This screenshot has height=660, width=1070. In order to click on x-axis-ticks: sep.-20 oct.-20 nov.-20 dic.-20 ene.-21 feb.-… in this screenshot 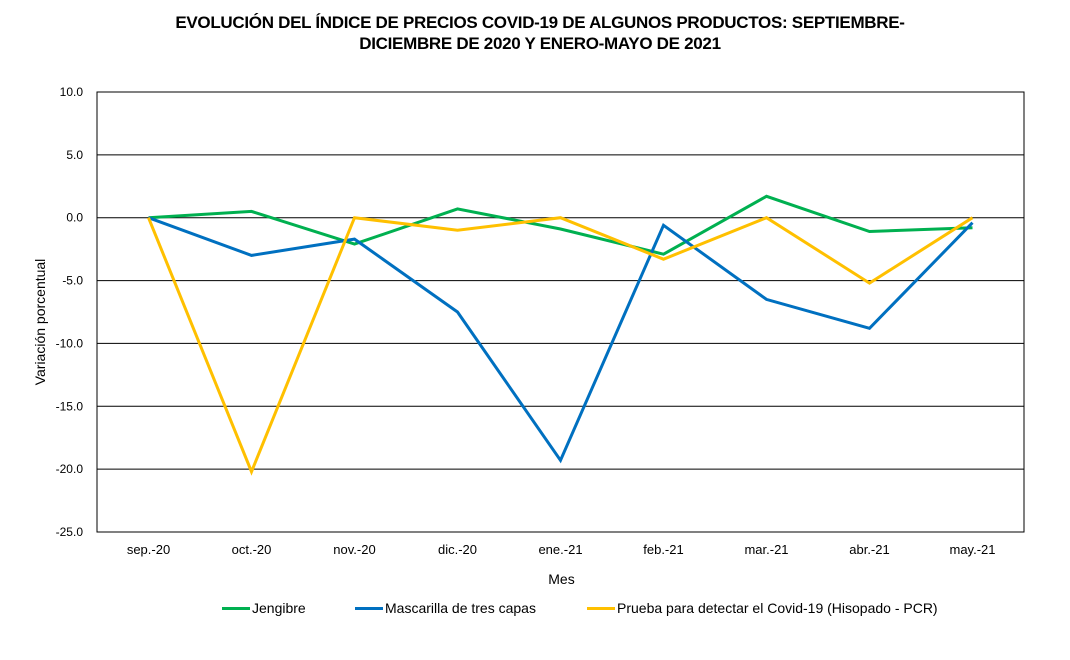, I will do `click(561, 549)`.